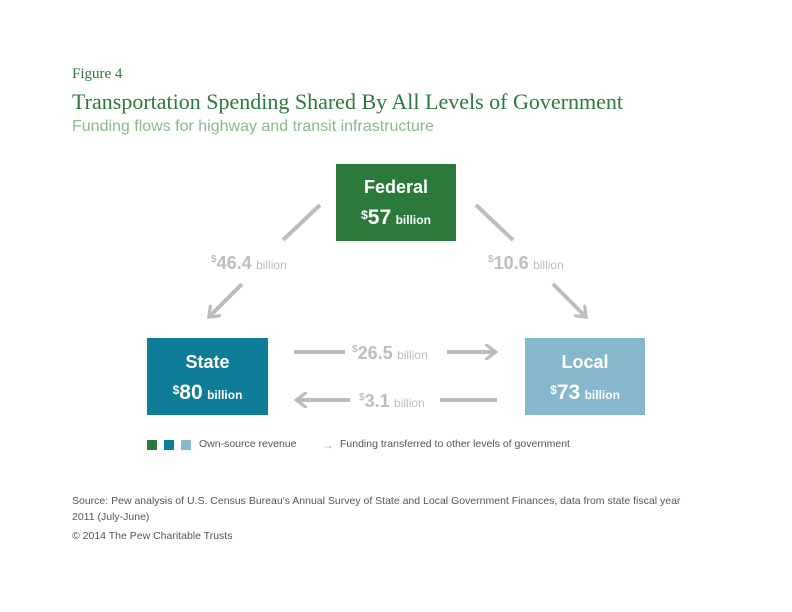 This screenshot has height=612, width=792. Describe the element at coordinates (602, 395) in the screenshot. I see `local-unit: billion` at that location.